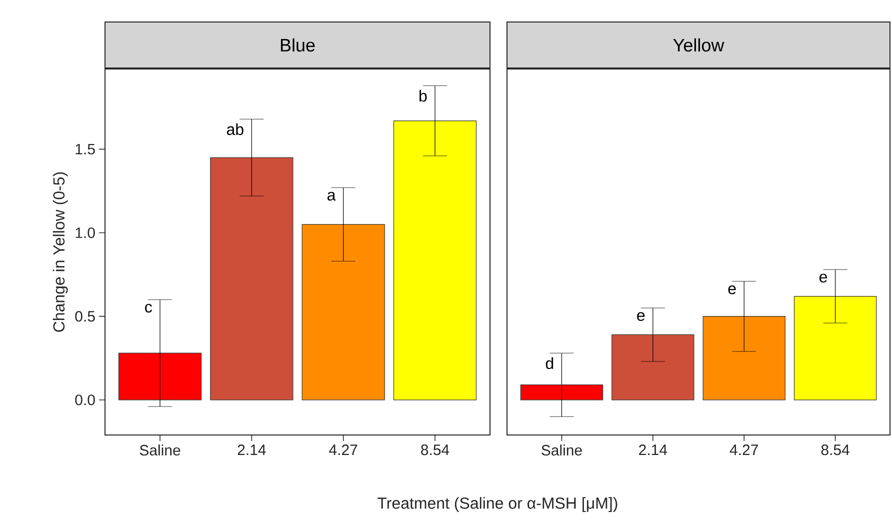 This screenshot has width=892, height=521. I want to click on annotation: a, so click(331, 196).